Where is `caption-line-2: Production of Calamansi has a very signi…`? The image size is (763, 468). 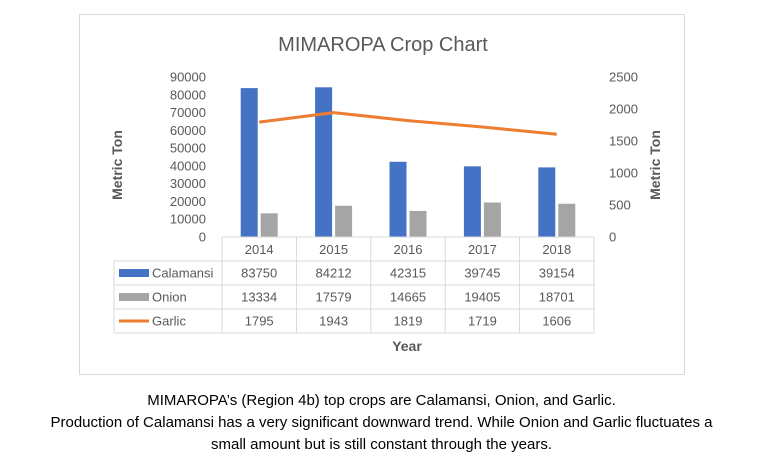 caption-line-2: Production of Calamansi has a very signi… is located at coordinates (381, 422).